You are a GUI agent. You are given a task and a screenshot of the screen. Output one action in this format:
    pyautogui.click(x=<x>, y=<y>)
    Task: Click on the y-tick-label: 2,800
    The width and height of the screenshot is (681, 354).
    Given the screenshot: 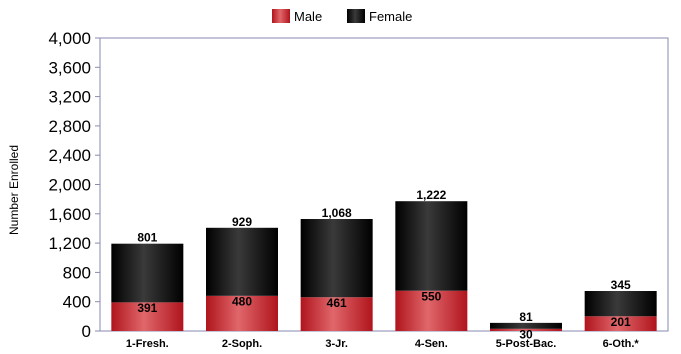 What is the action you would take?
    pyautogui.click(x=69, y=126)
    